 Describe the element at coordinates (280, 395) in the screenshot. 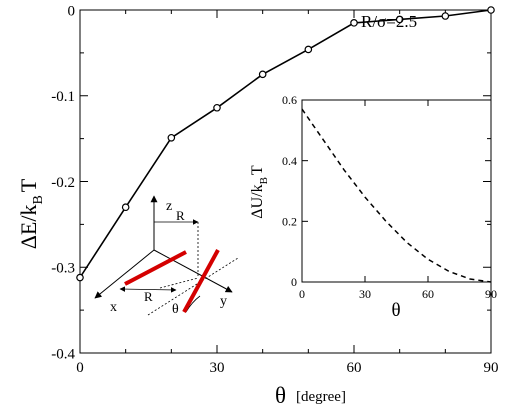

I see `main-x-label-symbol: θ` at that location.